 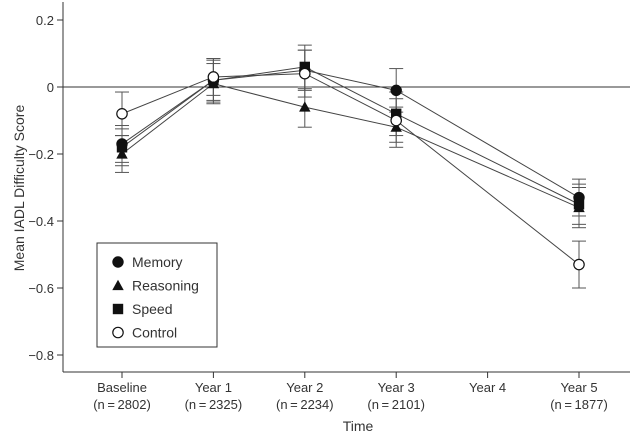 What do you see at coordinates (41, 221) in the screenshot?
I see `y-tick-label: −0.4` at bounding box center [41, 221].